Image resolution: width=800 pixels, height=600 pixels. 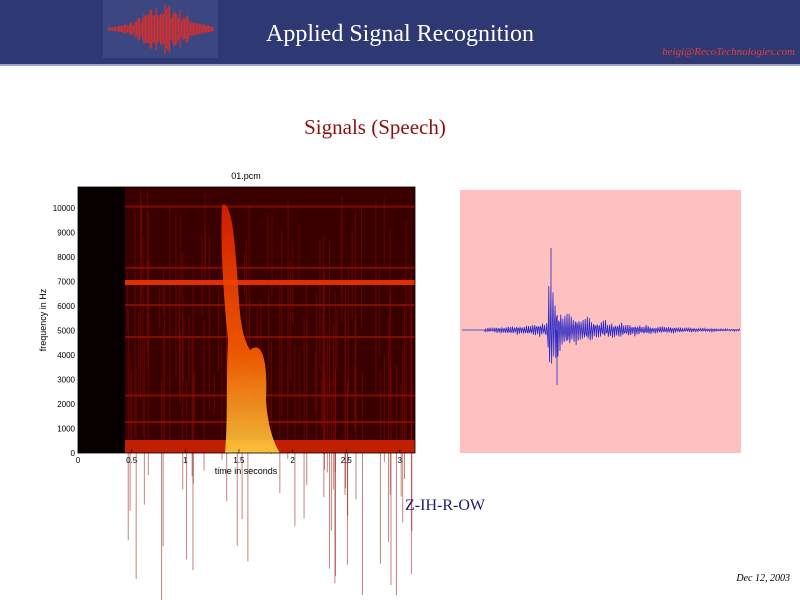 What do you see at coordinates (239, 460) in the screenshot?
I see `x-tick-label: 1.5` at bounding box center [239, 460].